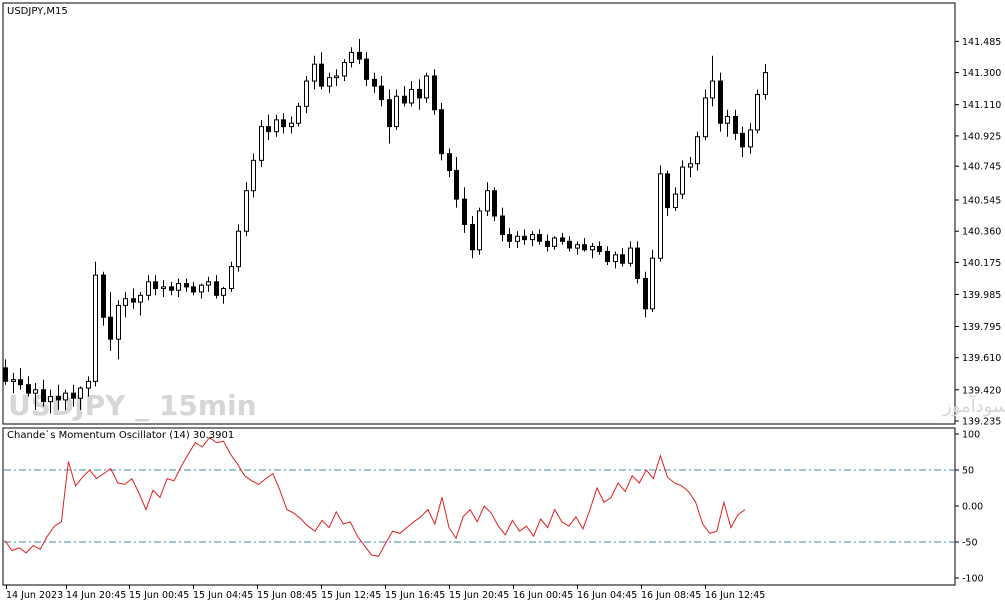 The height and width of the screenshot is (606, 1005). I want to click on price-tick-label: 139.420, so click(981, 390).